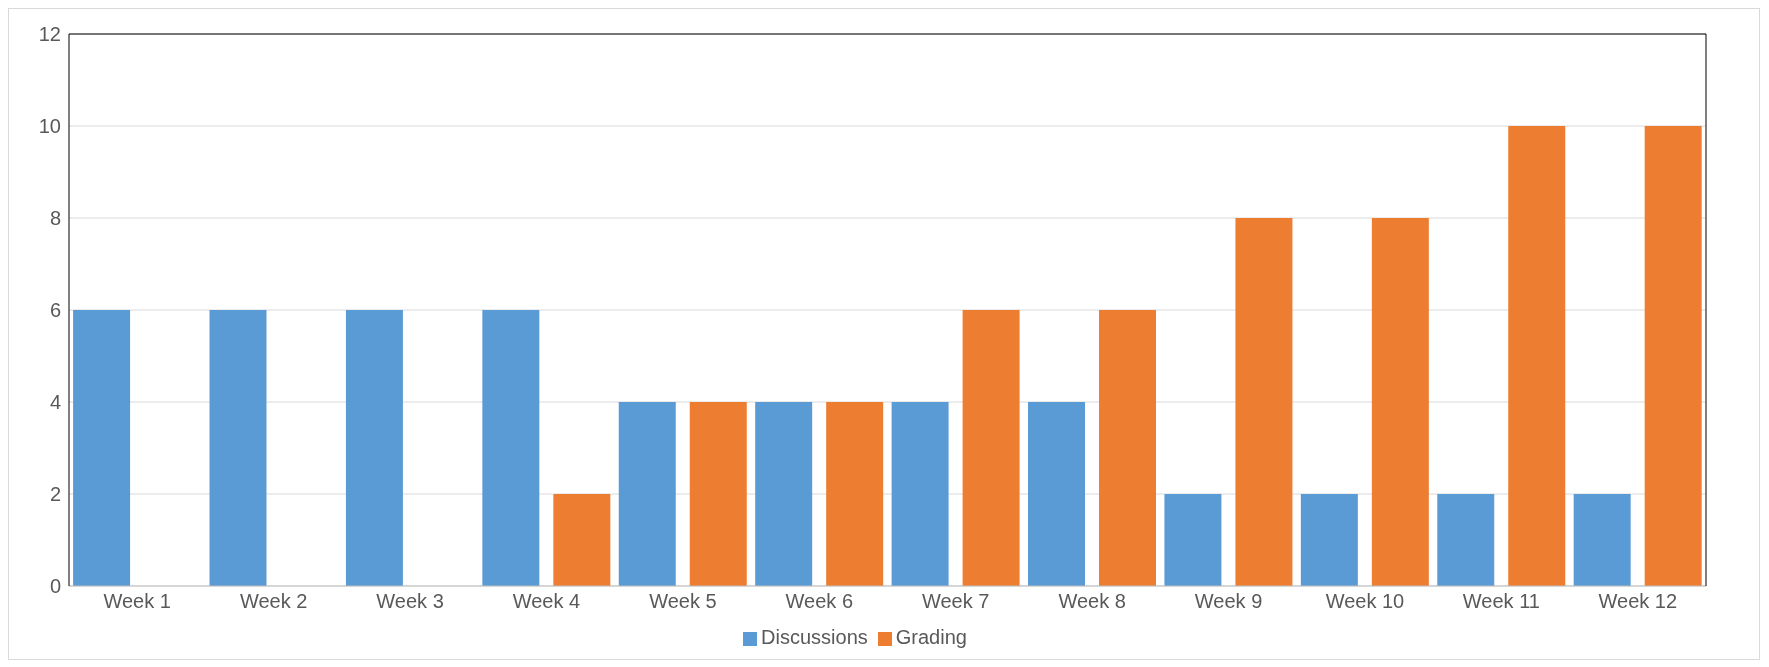 This screenshot has height=667, width=1769. I want to click on x-tick-label: Week 1, so click(137, 601).